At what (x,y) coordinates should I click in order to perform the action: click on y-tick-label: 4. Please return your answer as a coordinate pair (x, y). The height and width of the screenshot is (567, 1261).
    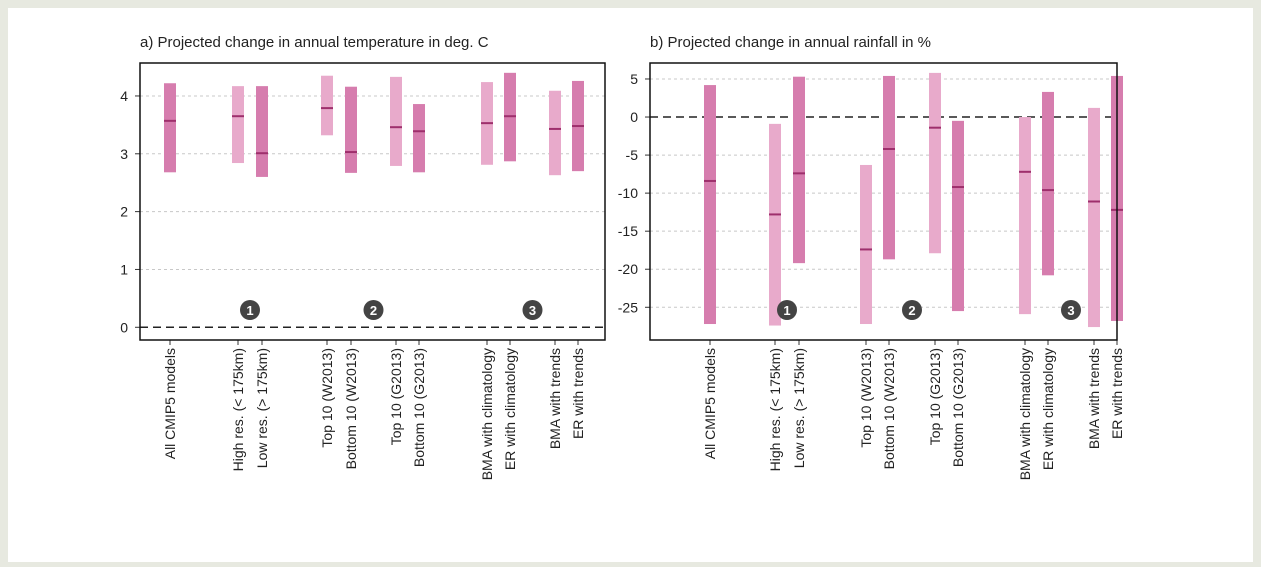
    Looking at the image, I should click on (124, 96).